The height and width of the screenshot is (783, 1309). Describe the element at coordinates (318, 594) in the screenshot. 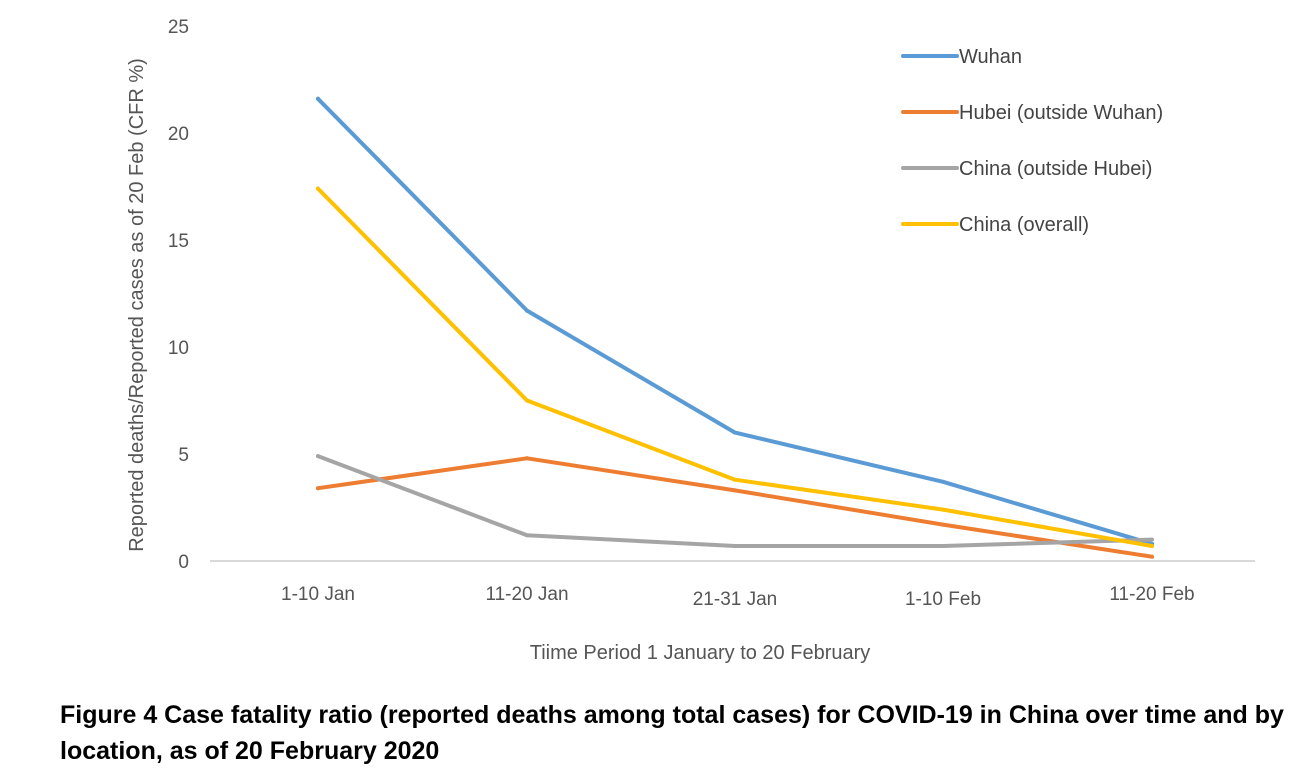

I see `x-tick-label: 1-10 Jan` at that location.